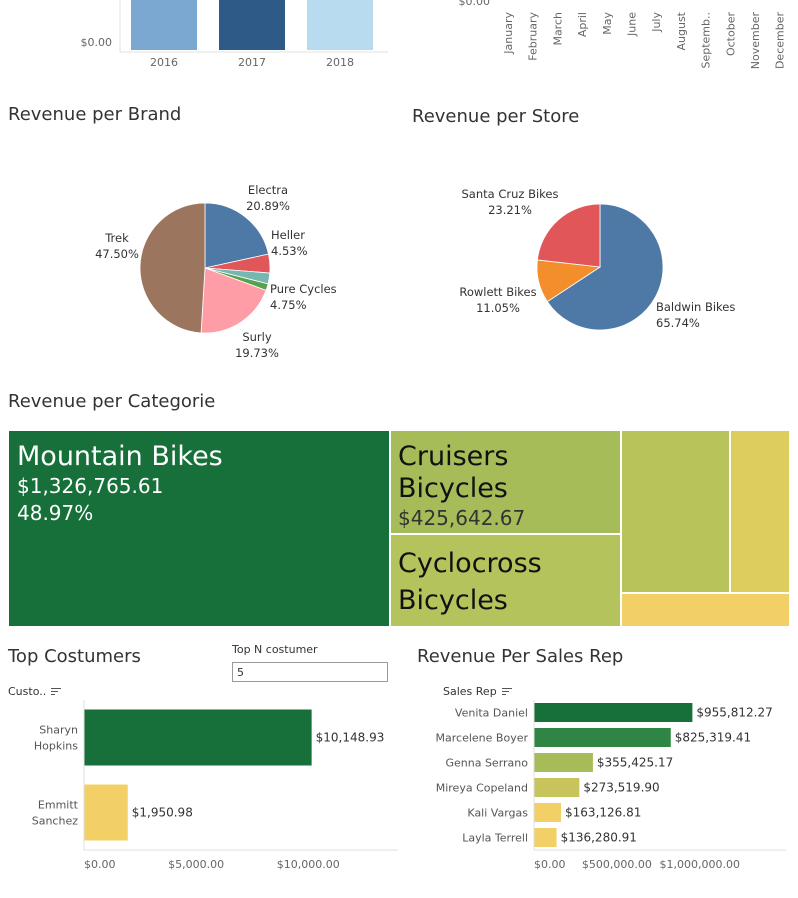 The image size is (798, 898). Describe the element at coordinates (713, 738) in the screenshot. I see `bar-value-label: $825,319.41` at that location.